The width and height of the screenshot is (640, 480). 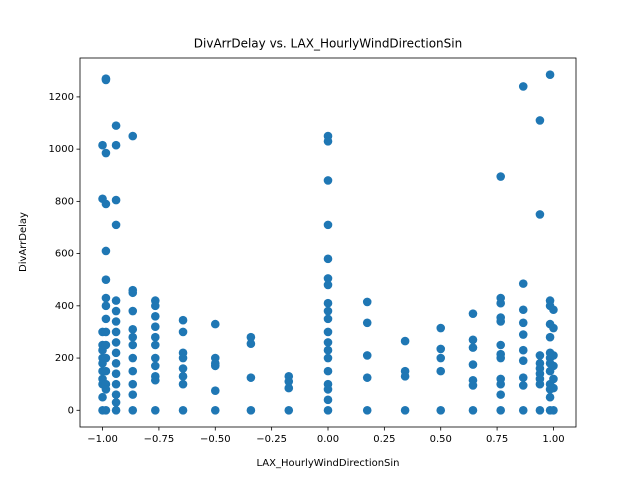 I want to click on x-tick-label: 0.00, so click(x=328, y=439).